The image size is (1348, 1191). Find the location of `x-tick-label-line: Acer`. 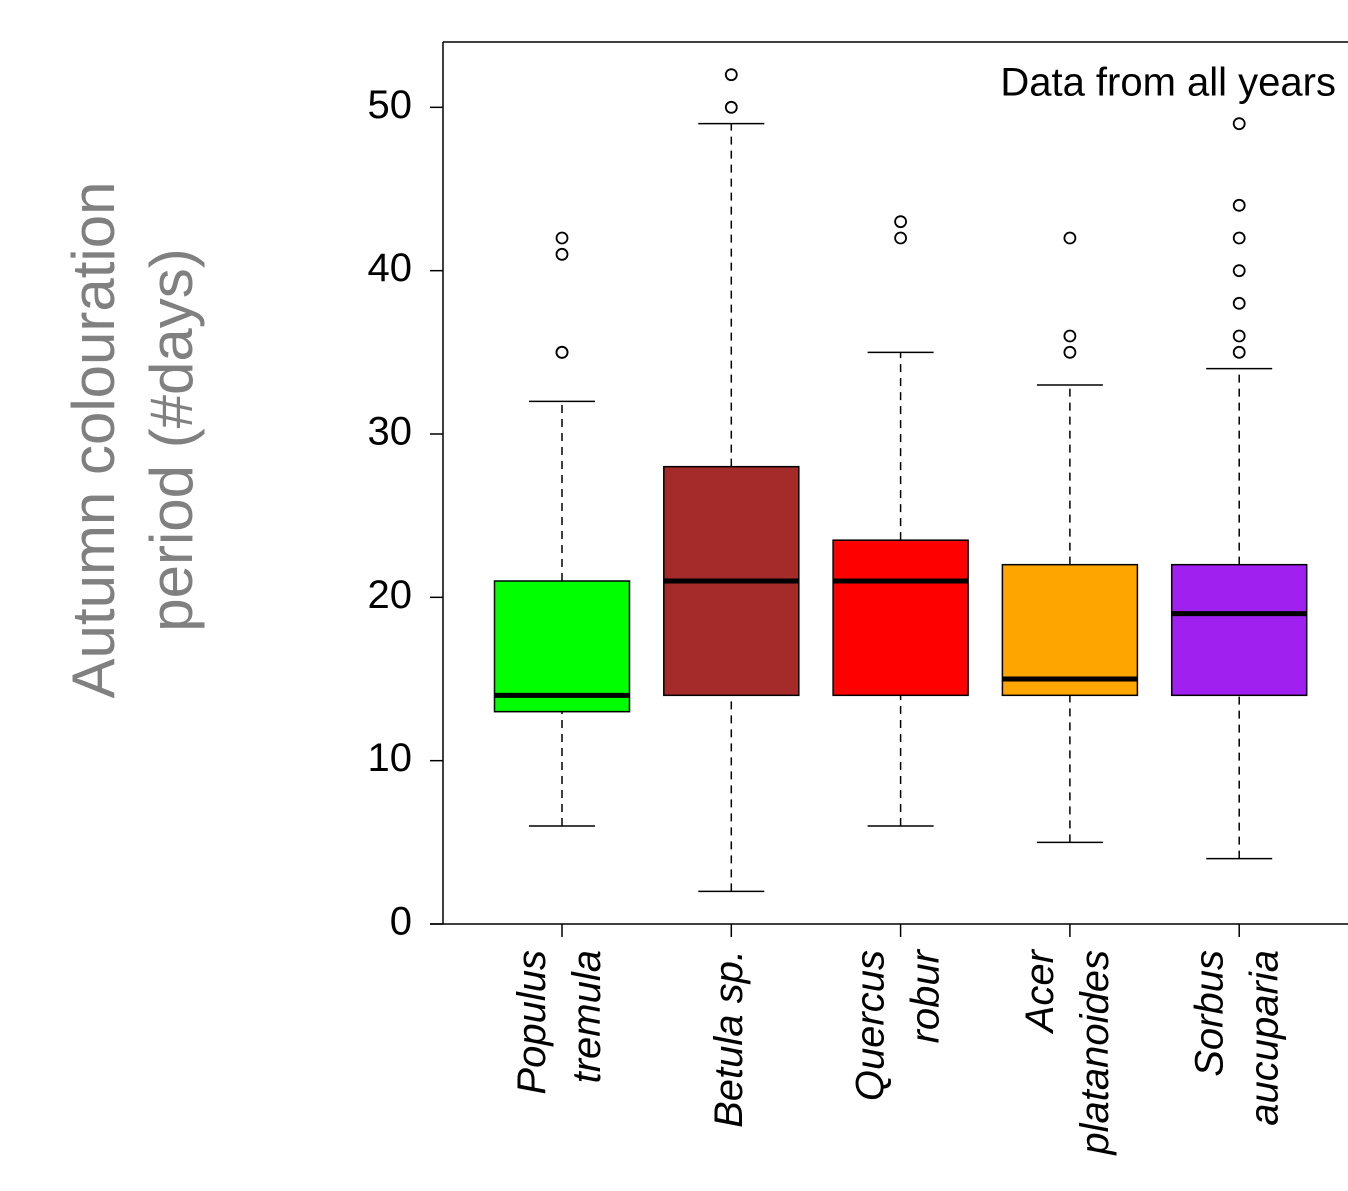

x-tick-label-line: Acer is located at coordinates (1040, 991).